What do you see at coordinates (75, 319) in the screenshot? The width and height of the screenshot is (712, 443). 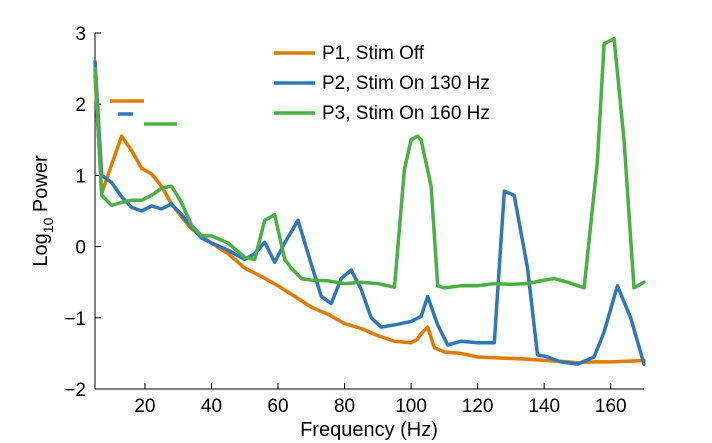 I see `y-tick-label: −1` at bounding box center [75, 319].